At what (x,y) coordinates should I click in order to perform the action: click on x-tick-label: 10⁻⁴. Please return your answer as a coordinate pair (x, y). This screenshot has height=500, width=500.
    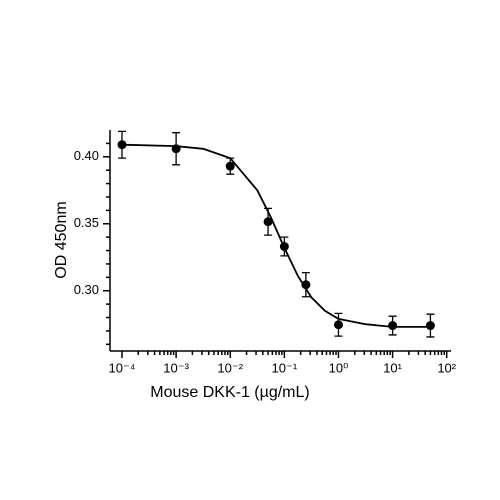
    Looking at the image, I should click on (122, 367).